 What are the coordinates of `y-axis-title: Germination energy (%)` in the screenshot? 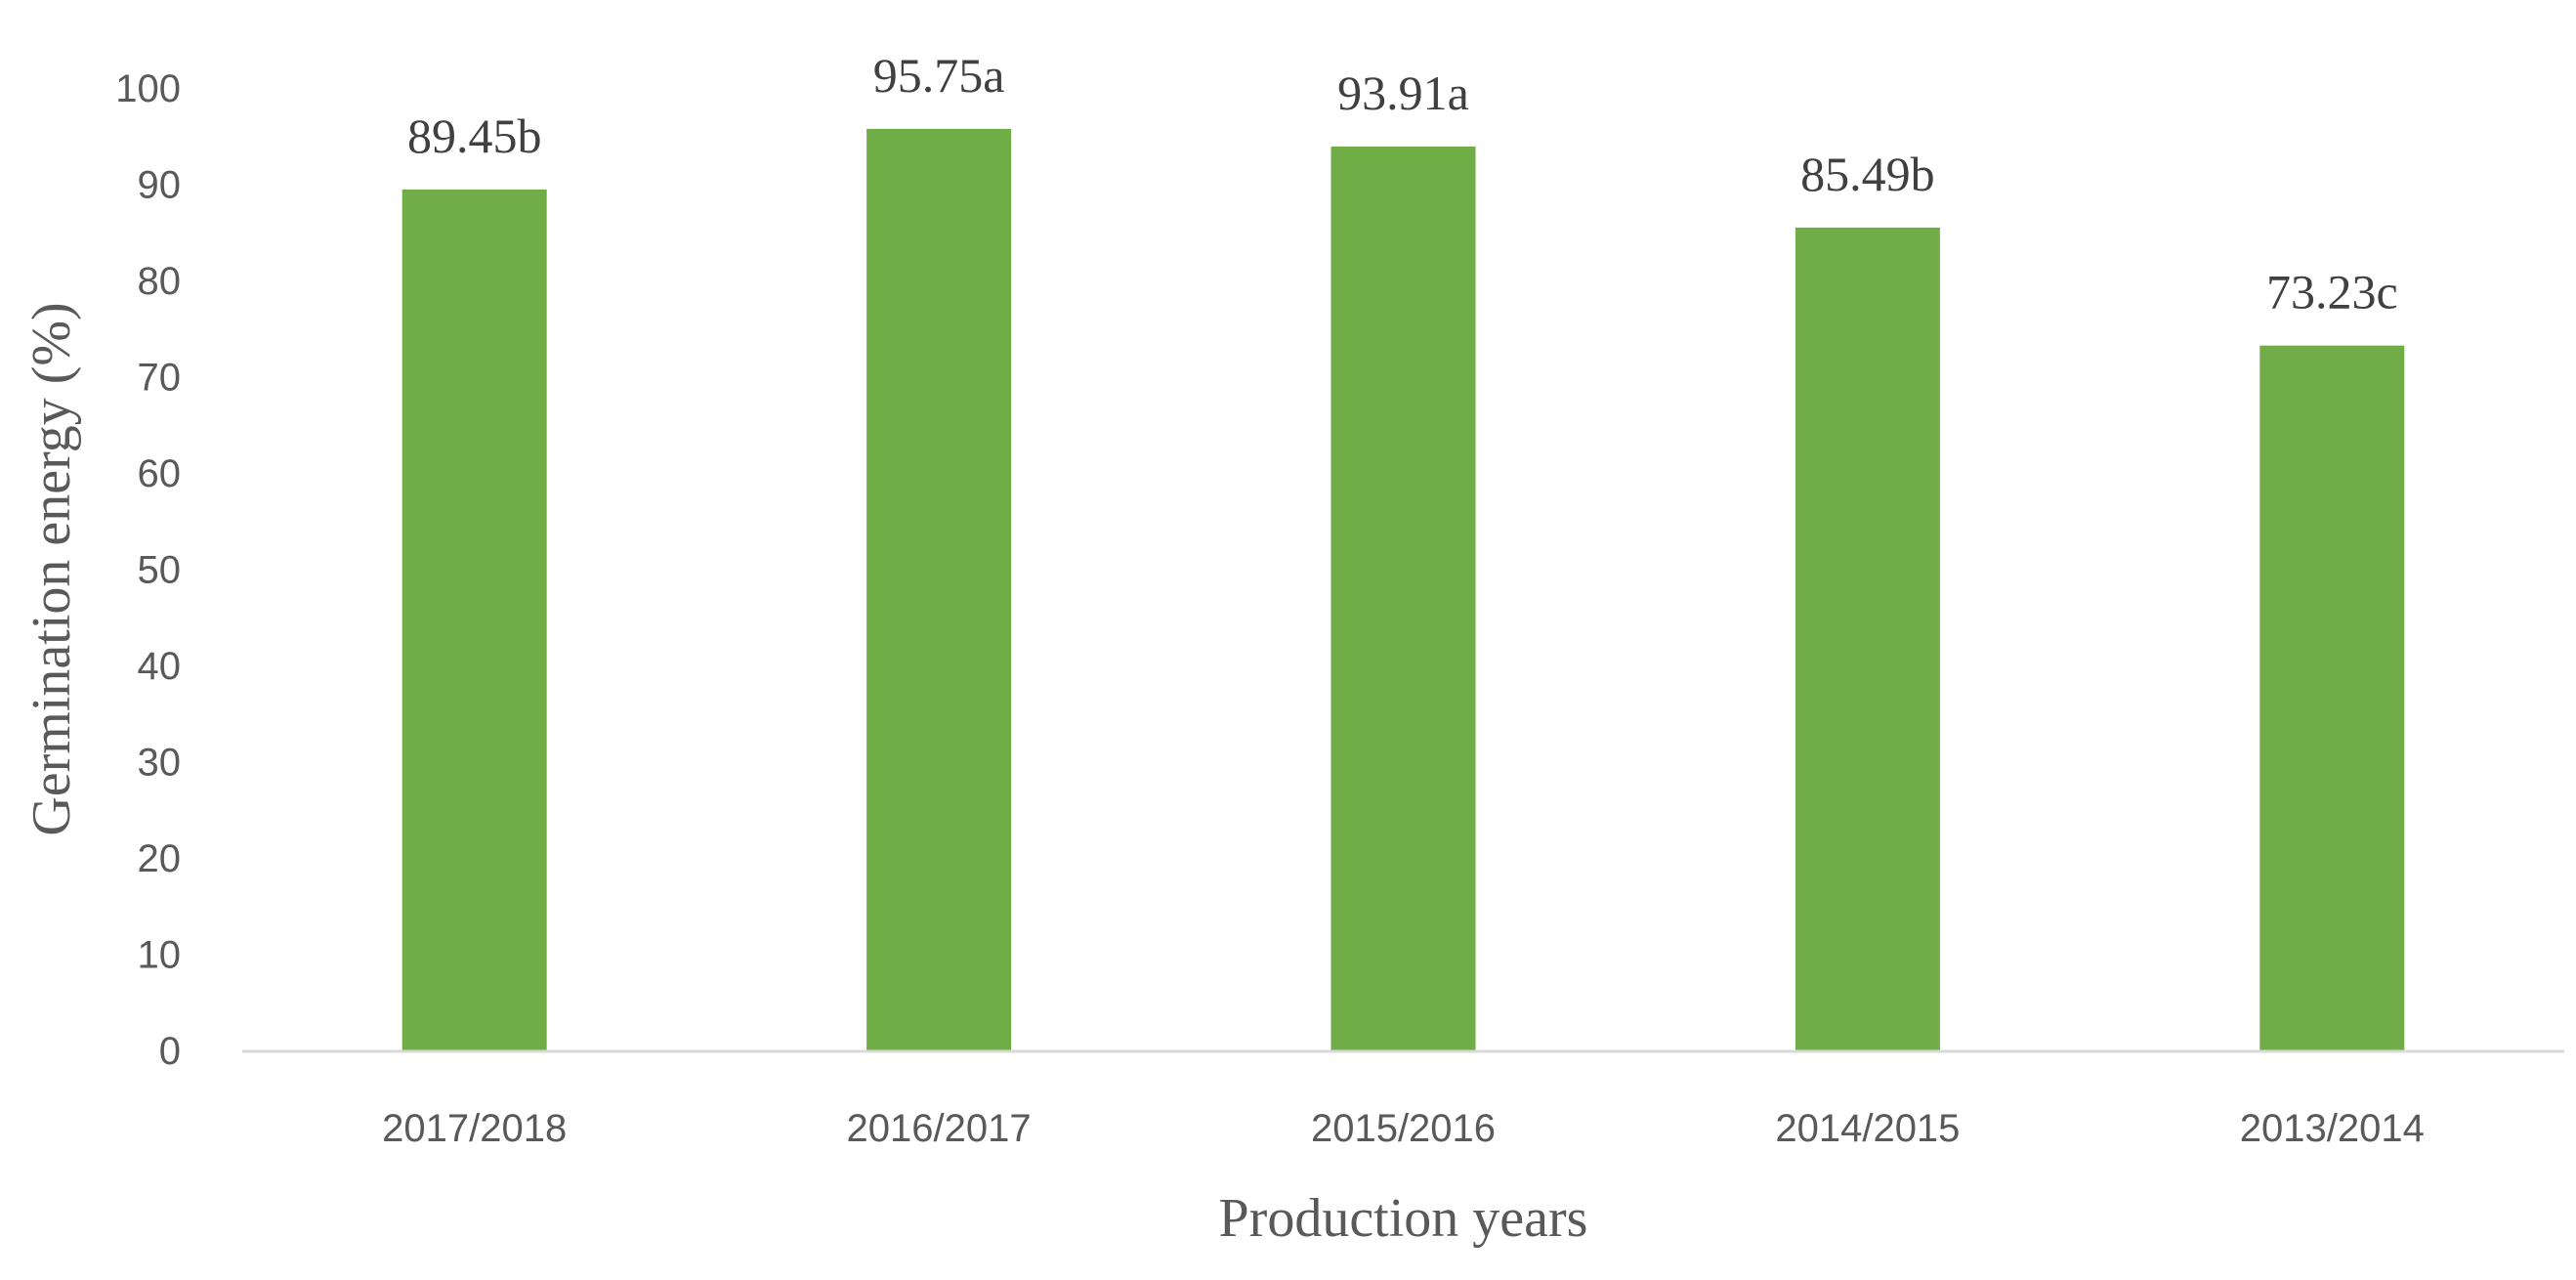 It's located at (51, 568).